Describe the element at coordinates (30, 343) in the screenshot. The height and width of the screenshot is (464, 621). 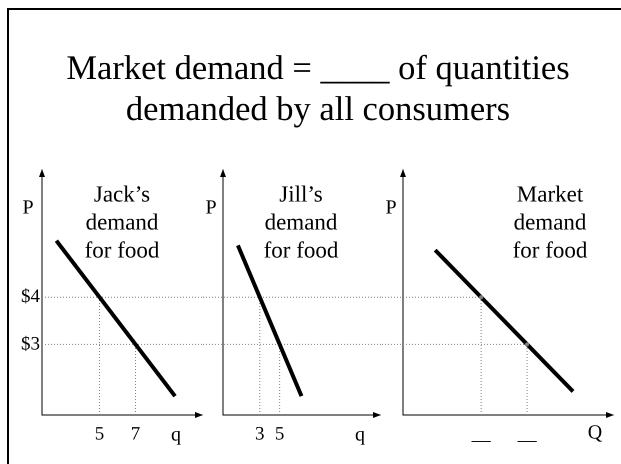
I see `y-tick-label: $3` at that location.